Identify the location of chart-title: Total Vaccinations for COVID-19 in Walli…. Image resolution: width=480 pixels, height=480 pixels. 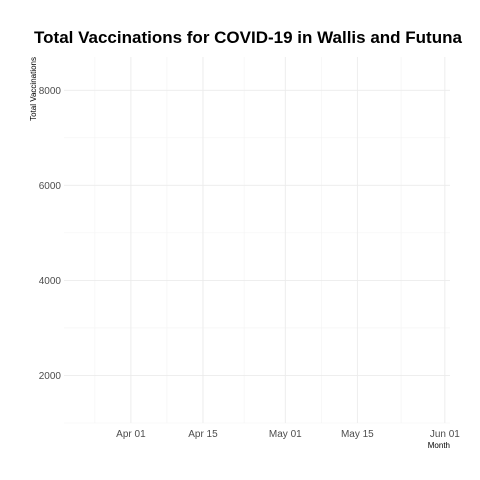
(248, 37).